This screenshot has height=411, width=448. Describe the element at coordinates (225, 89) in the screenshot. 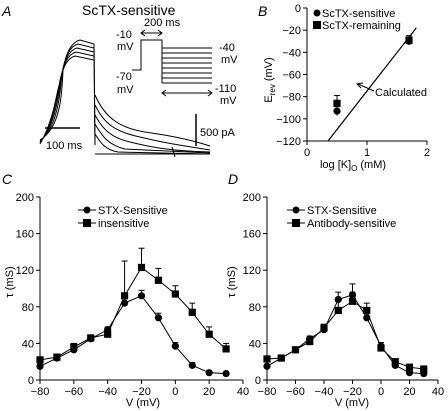

I see `protocol-test-bottom-label: -110` at that location.